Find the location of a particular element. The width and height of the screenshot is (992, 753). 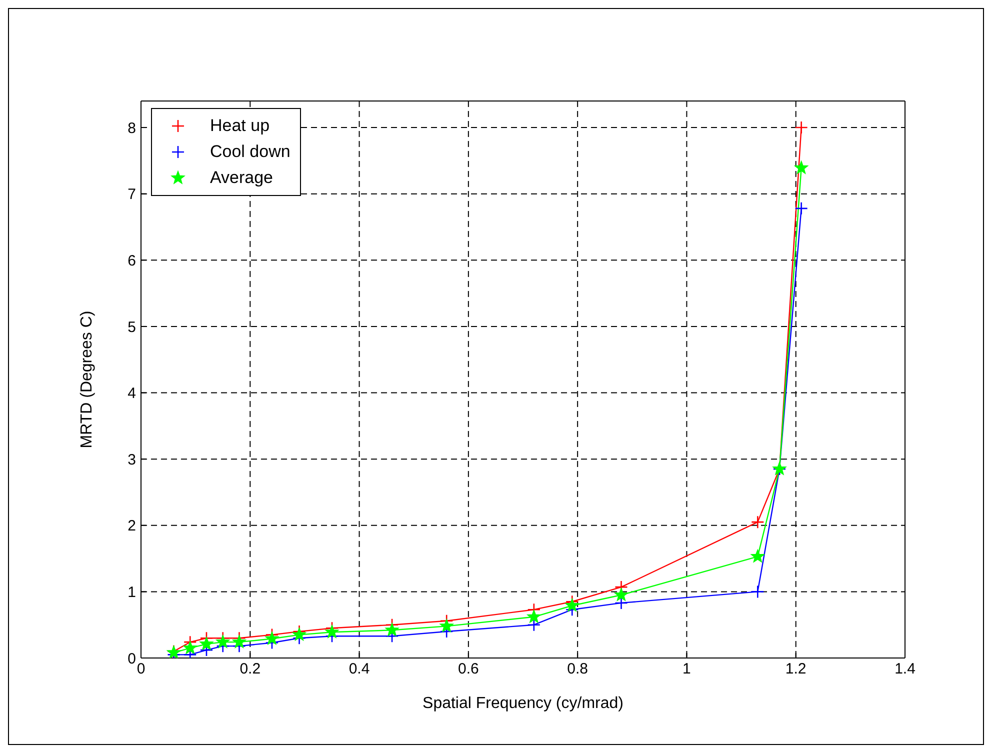

y-tick-label: 7 is located at coordinates (132, 195).